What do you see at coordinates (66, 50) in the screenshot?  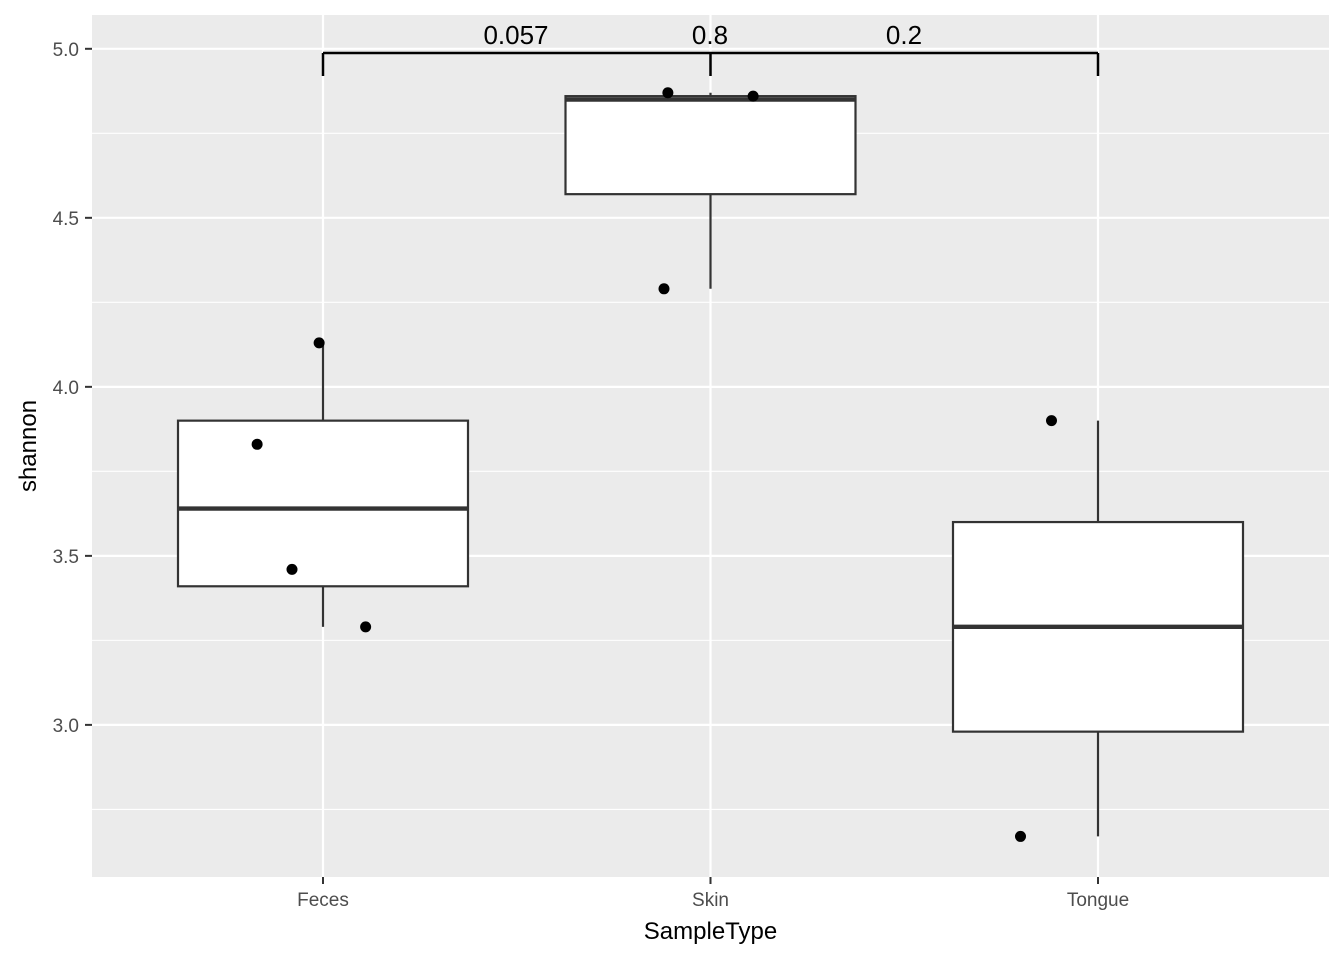 I see `y-tick-label: 5.0` at bounding box center [66, 50].